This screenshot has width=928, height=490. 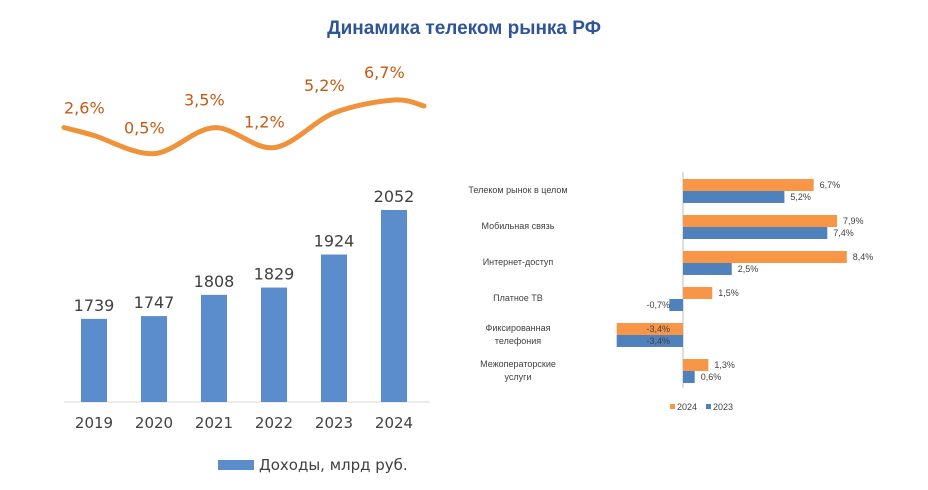 I want to click on x-tick-label: 2023, so click(x=334, y=423).